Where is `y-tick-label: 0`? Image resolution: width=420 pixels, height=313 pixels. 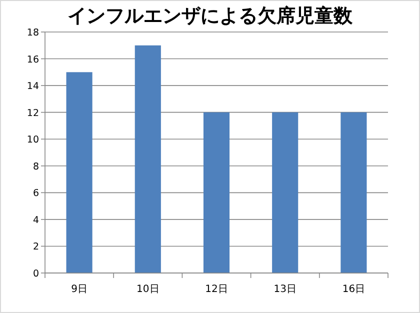
y-tick-label: 0 is located at coordinates (35, 274).